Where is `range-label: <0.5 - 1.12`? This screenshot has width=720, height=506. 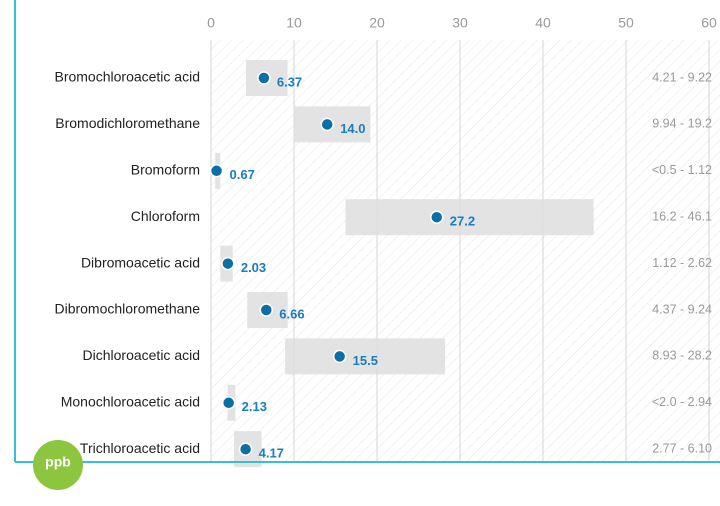 range-label: <0.5 - 1.12 is located at coordinates (682, 170).